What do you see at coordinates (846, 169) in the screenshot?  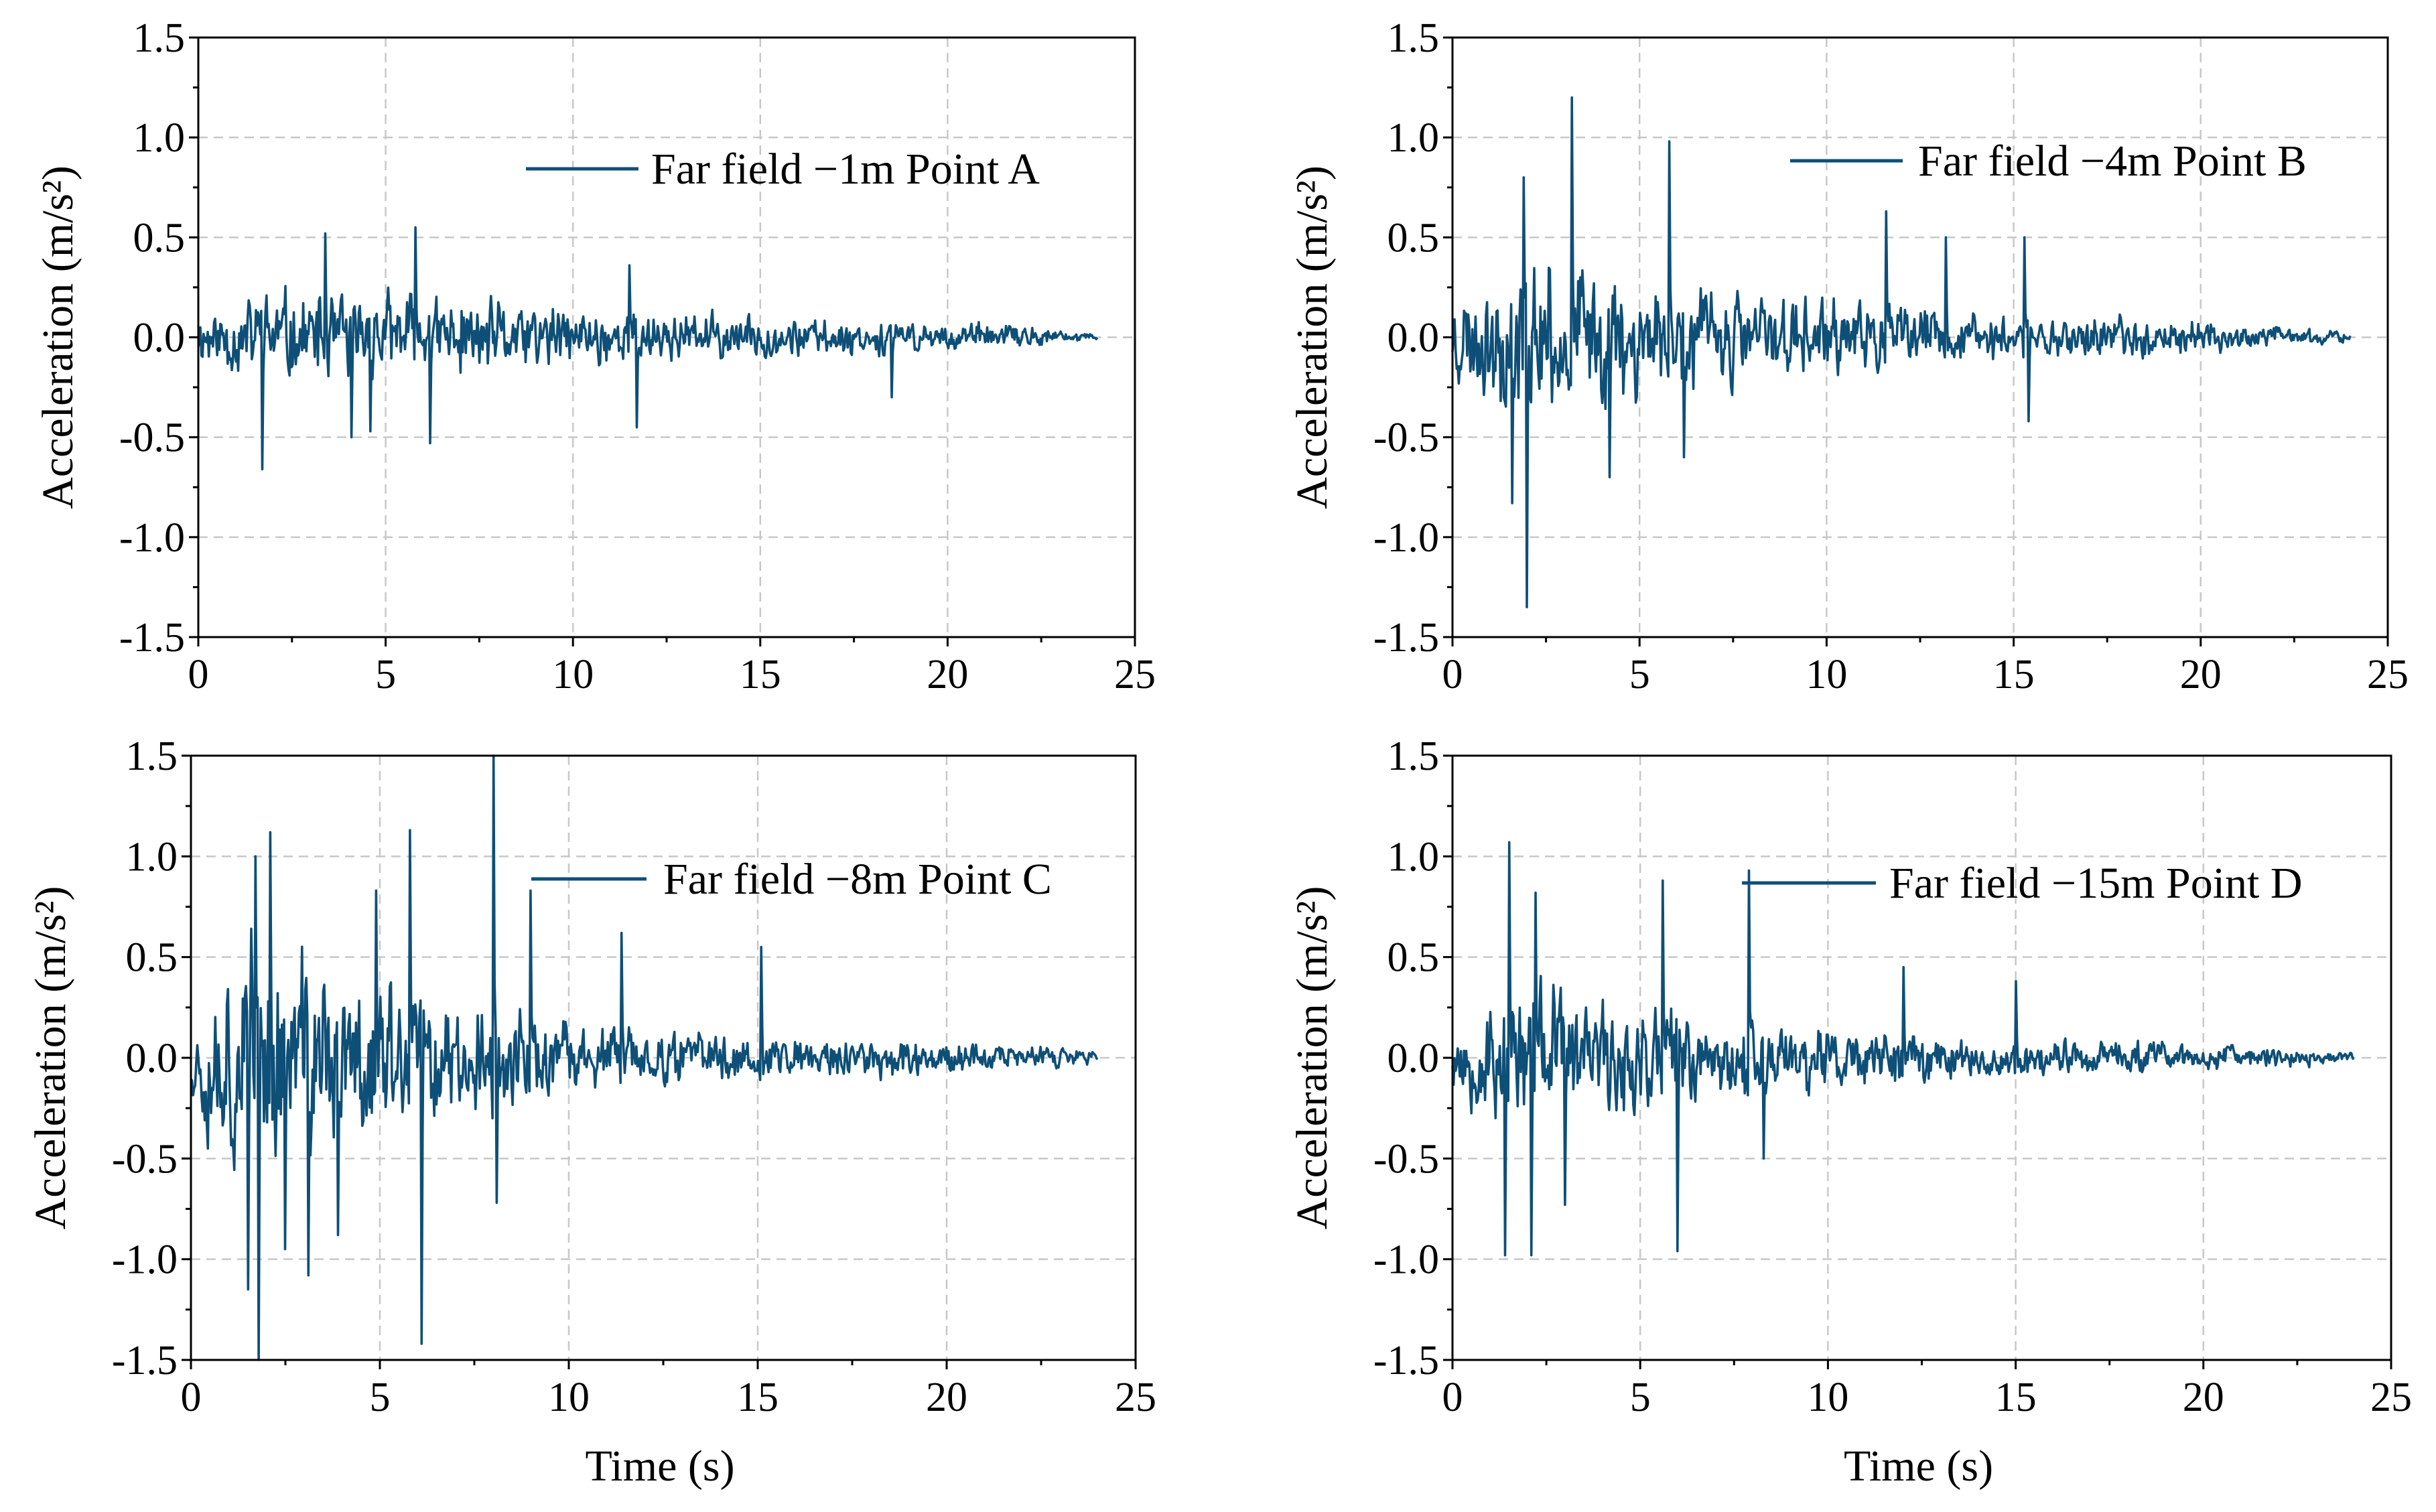 I see `legend-label: Far field −1m Point A` at bounding box center [846, 169].